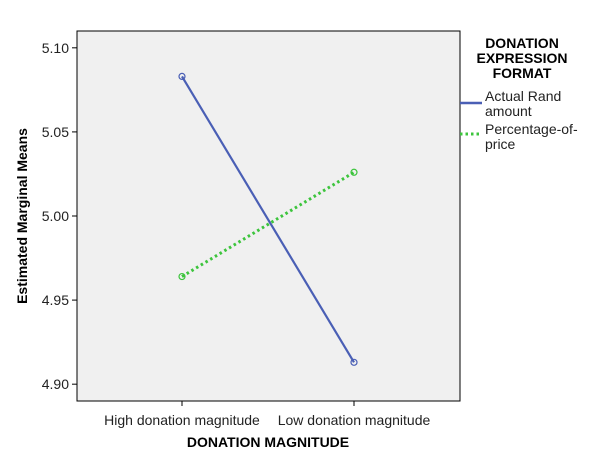 This screenshot has height=465, width=614. Describe the element at coordinates (55, 216) in the screenshot. I see `y-tick-label: 5.00` at that location.